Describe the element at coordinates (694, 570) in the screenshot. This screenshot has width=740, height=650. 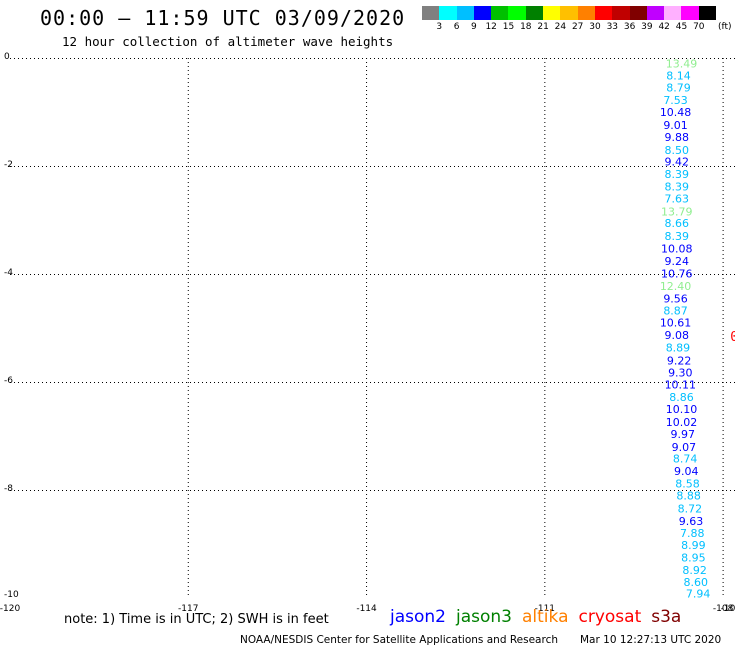
I see `wave-height-label: 8.92` at that location.